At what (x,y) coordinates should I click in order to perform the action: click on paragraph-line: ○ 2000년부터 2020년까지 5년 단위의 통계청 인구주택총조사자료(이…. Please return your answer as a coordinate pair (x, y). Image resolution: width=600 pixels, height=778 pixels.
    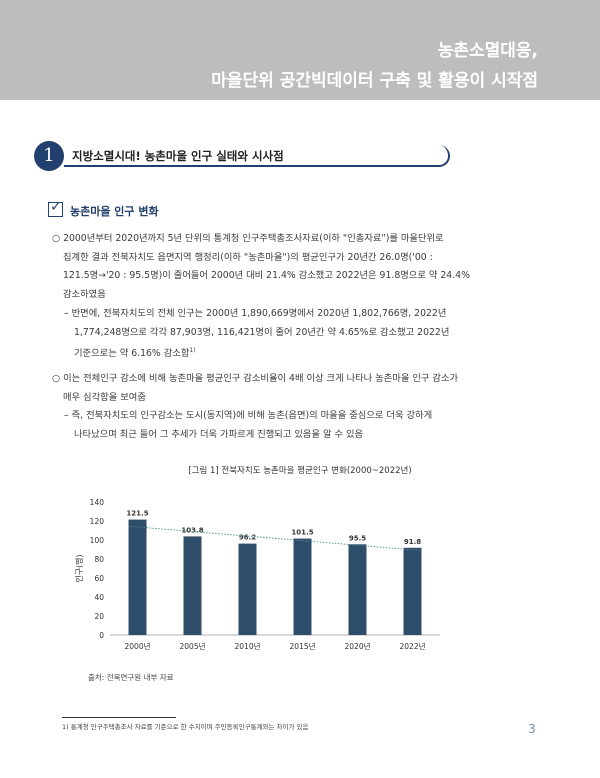
    Looking at the image, I should click on (248, 238).